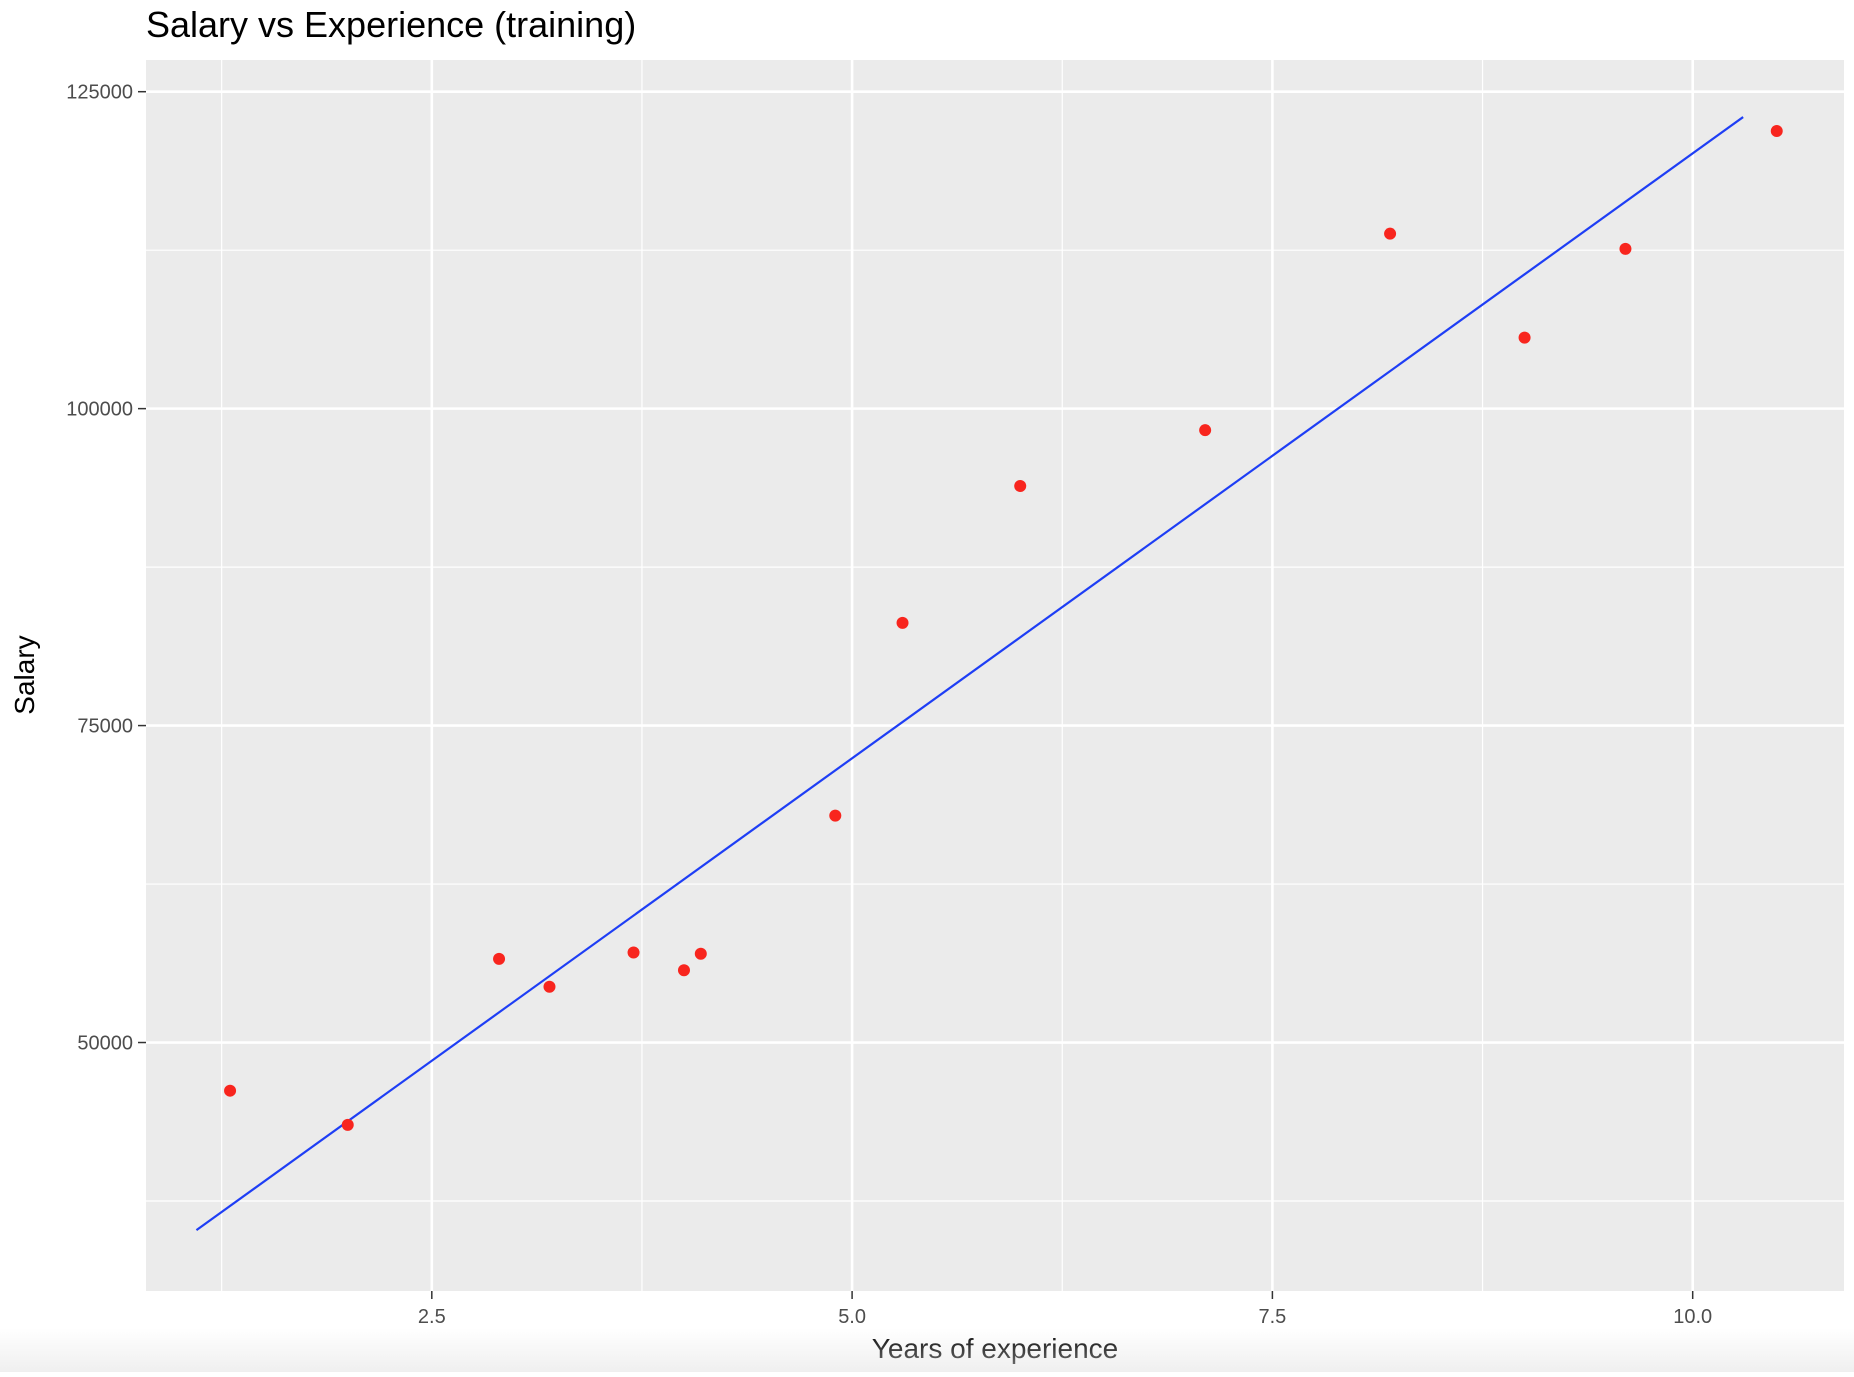 The image size is (1854, 1377). Describe the element at coordinates (1692, 1317) in the screenshot. I see `x-tick-label: 10.0` at that location.